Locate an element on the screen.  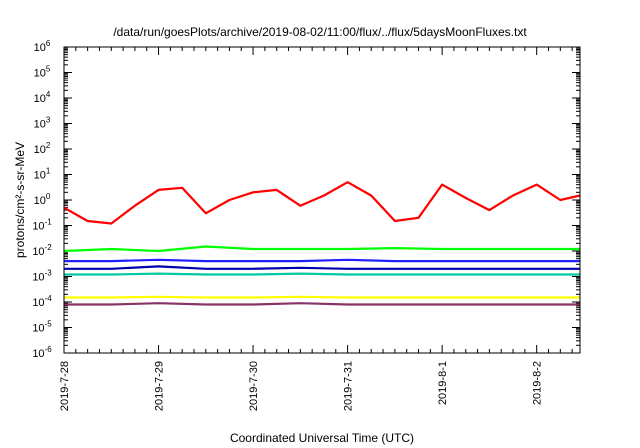
y-tick-label: 10⁻¹ is located at coordinates (42, 225).